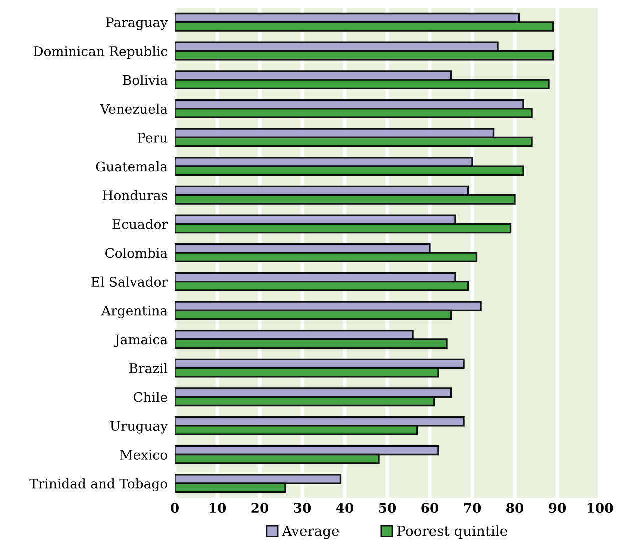  Describe the element at coordinates (135, 195) in the screenshot. I see `y-tick-label: Honduras` at that location.